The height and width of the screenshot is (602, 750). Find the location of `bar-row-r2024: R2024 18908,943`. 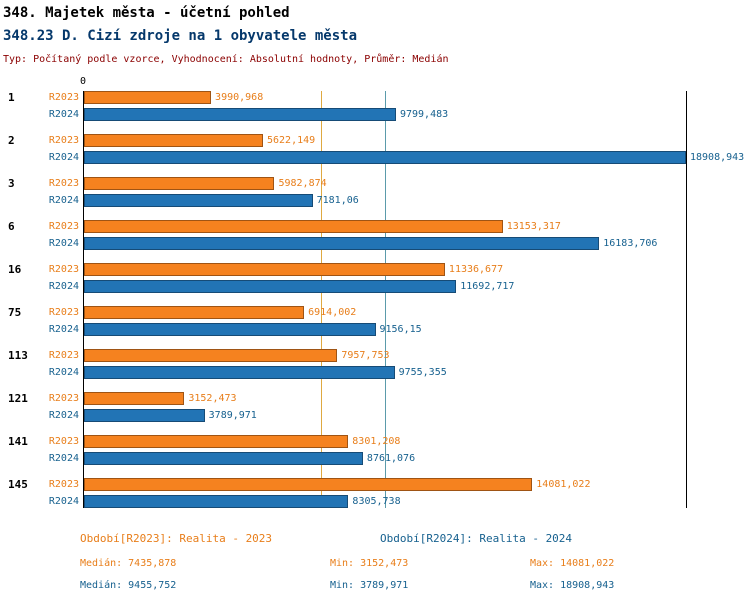

bar-row-r2024: R2024 18908,943 is located at coordinates (396, 157).